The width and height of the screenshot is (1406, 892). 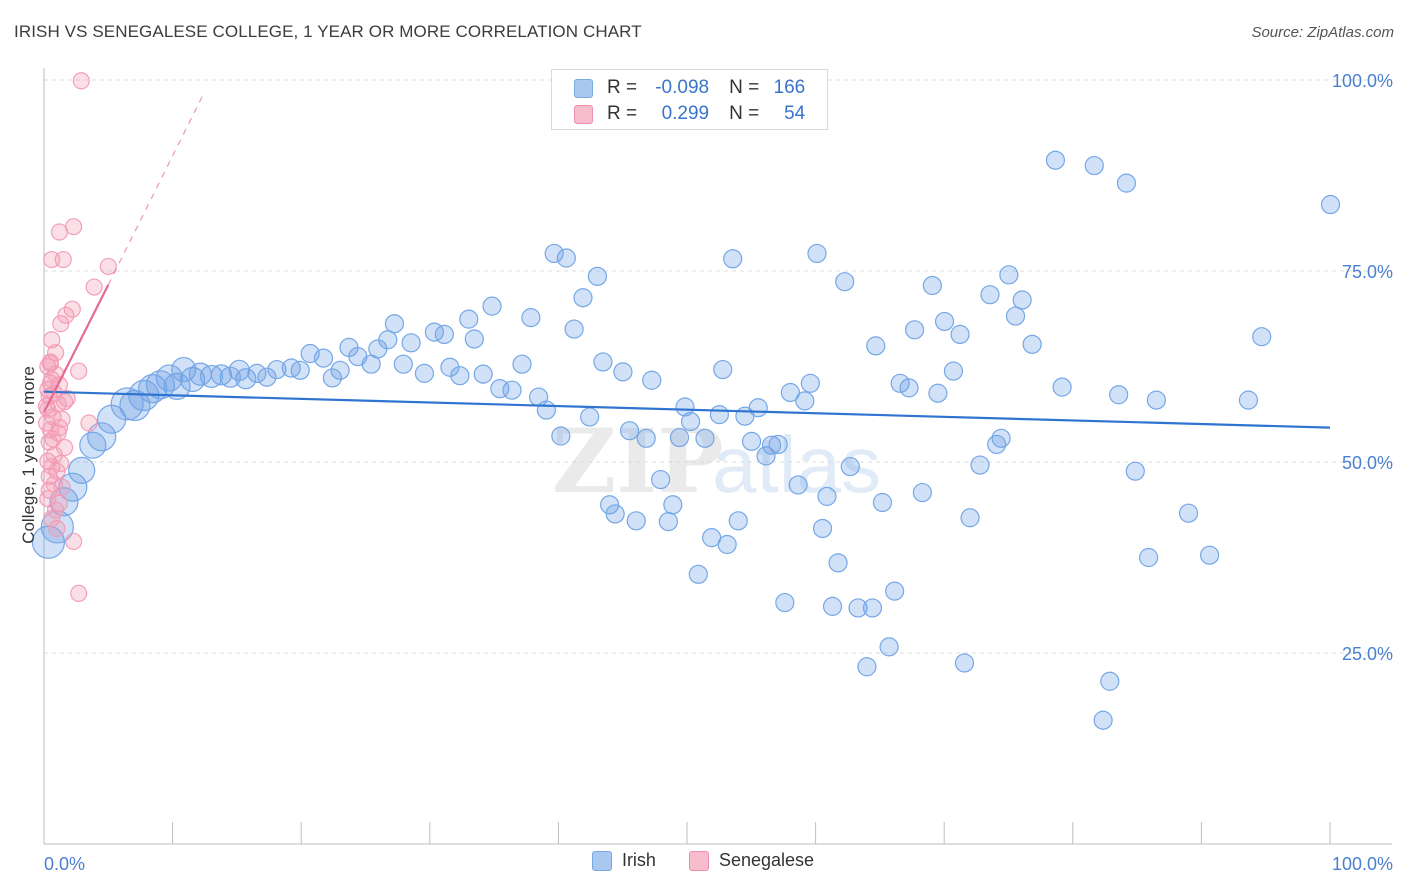 I want to click on r-value: -0.098, so click(x=682, y=87).